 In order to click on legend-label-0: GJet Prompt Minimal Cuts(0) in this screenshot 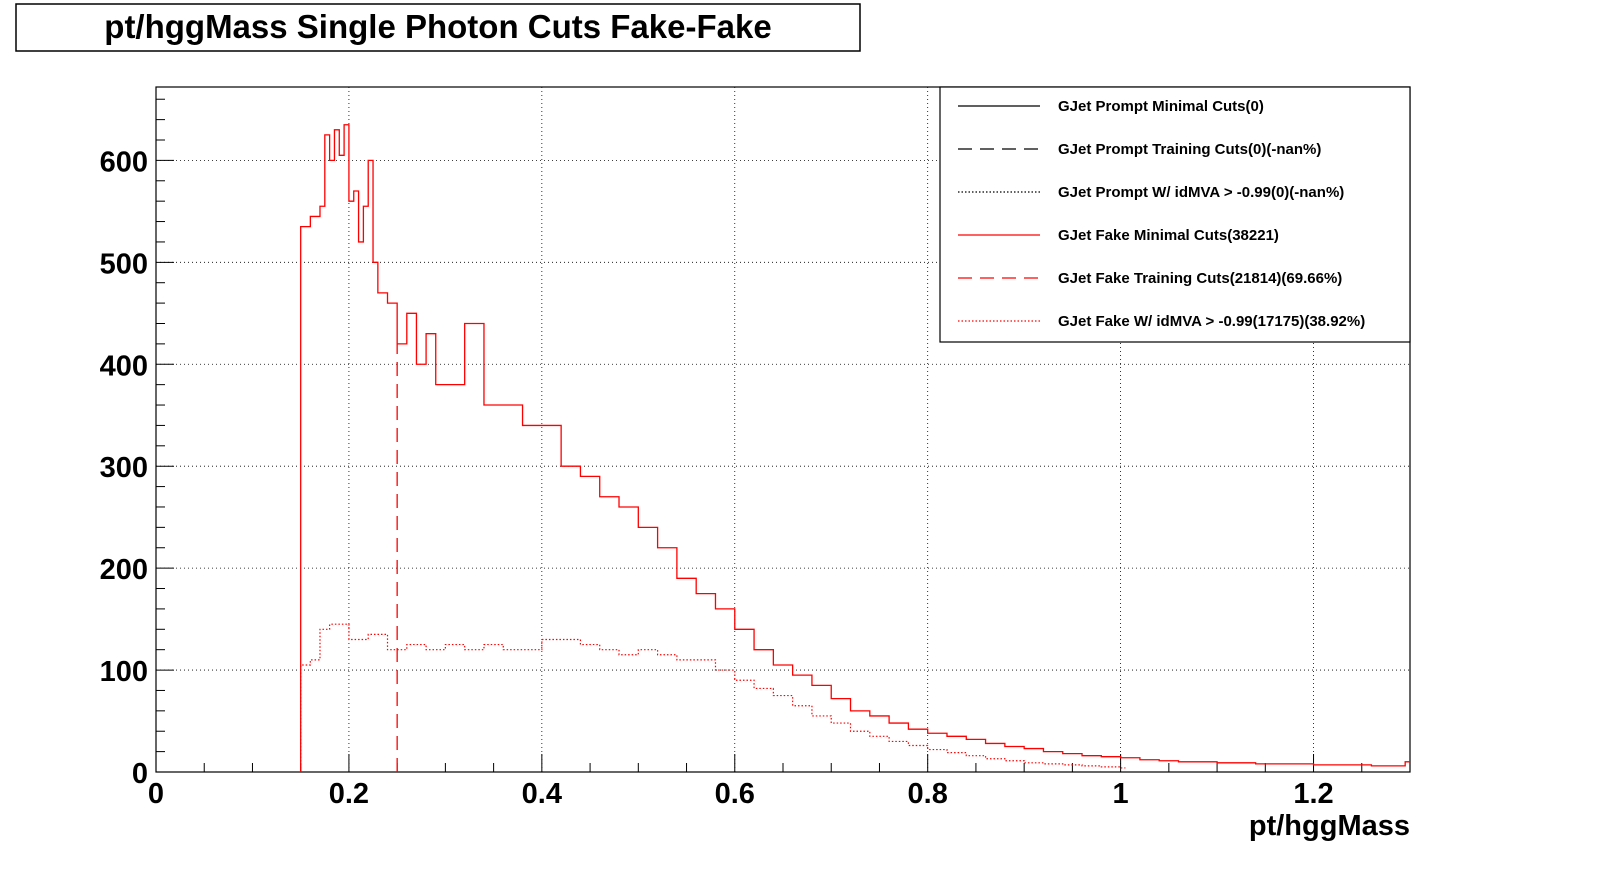, I will do `click(1161, 106)`.